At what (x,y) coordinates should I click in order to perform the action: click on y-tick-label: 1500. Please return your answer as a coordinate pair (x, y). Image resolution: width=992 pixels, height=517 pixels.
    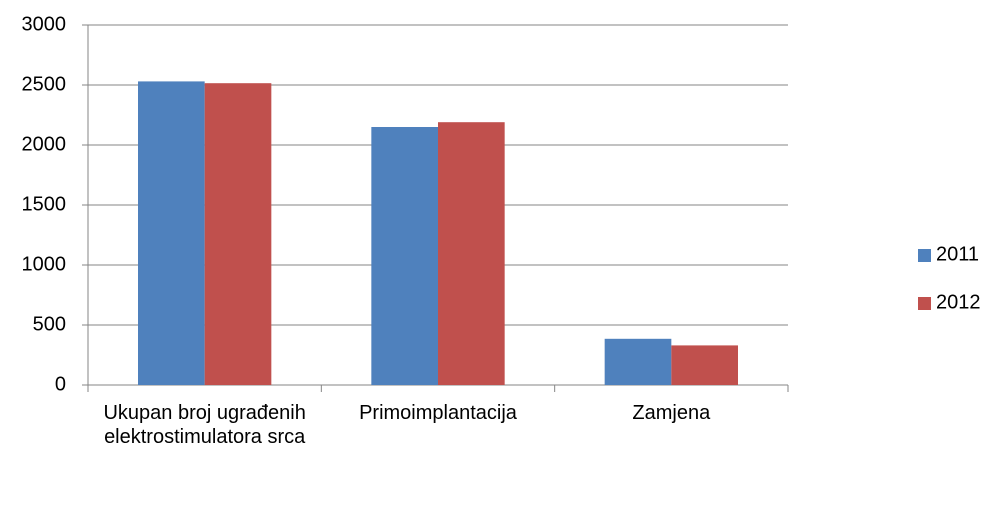
    Looking at the image, I should click on (44, 204).